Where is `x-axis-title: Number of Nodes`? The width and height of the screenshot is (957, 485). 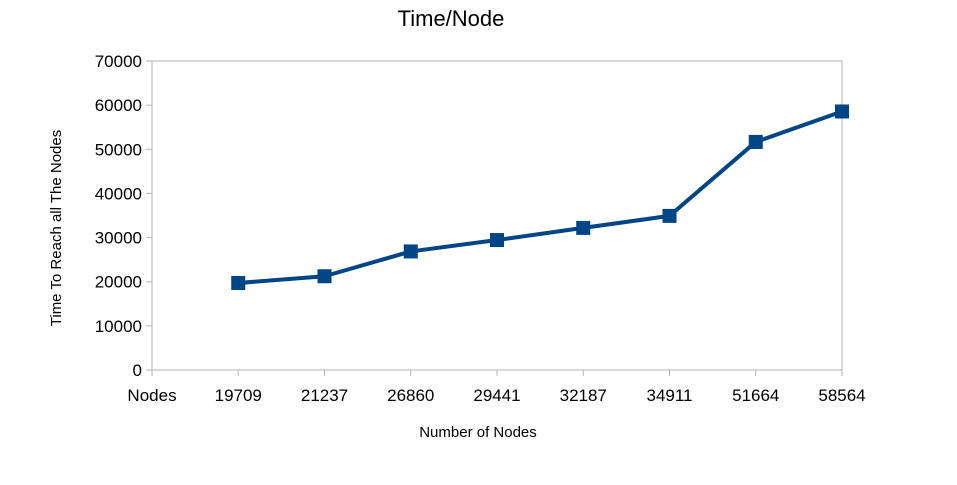
x-axis-title: Number of Nodes is located at coordinates (478, 432).